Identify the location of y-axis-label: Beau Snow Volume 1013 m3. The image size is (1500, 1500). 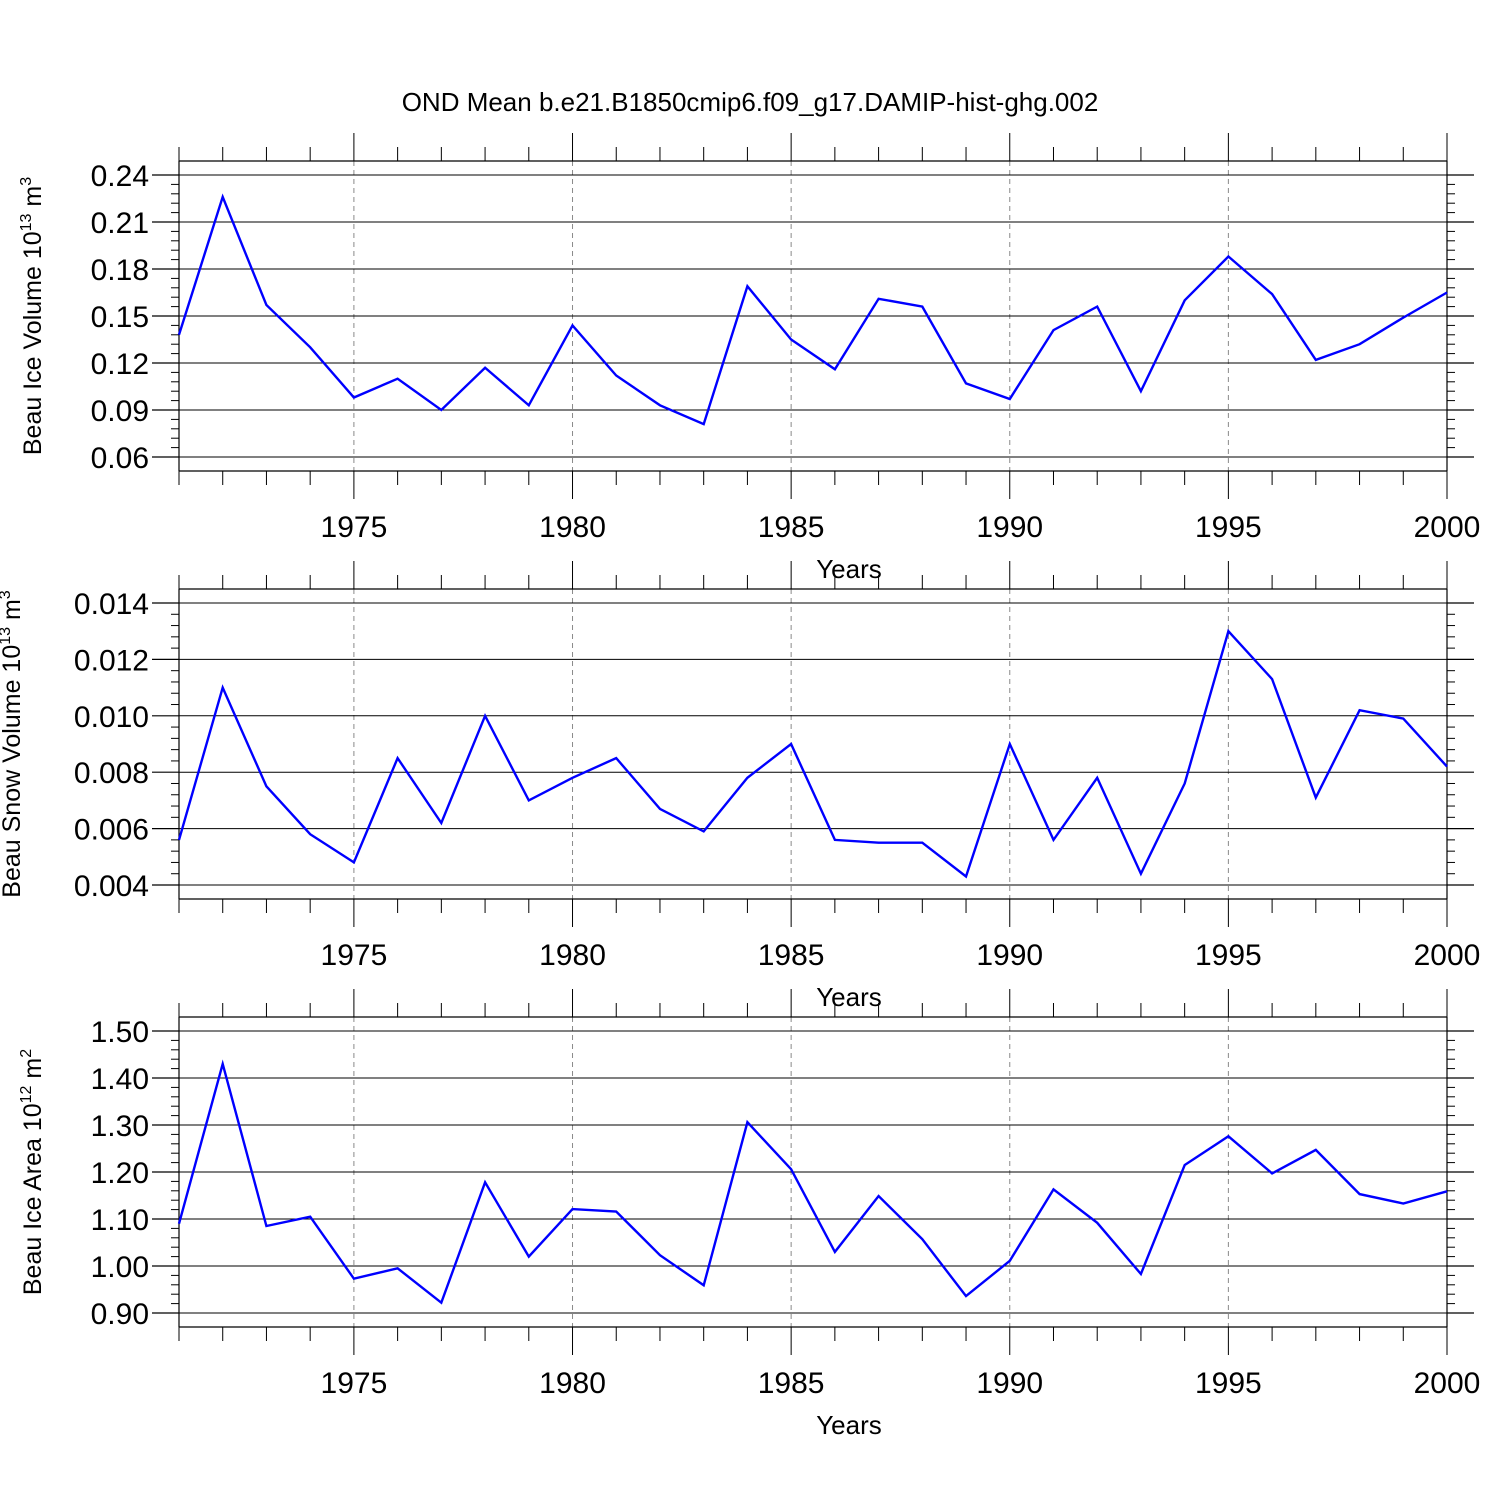
(13, 744).